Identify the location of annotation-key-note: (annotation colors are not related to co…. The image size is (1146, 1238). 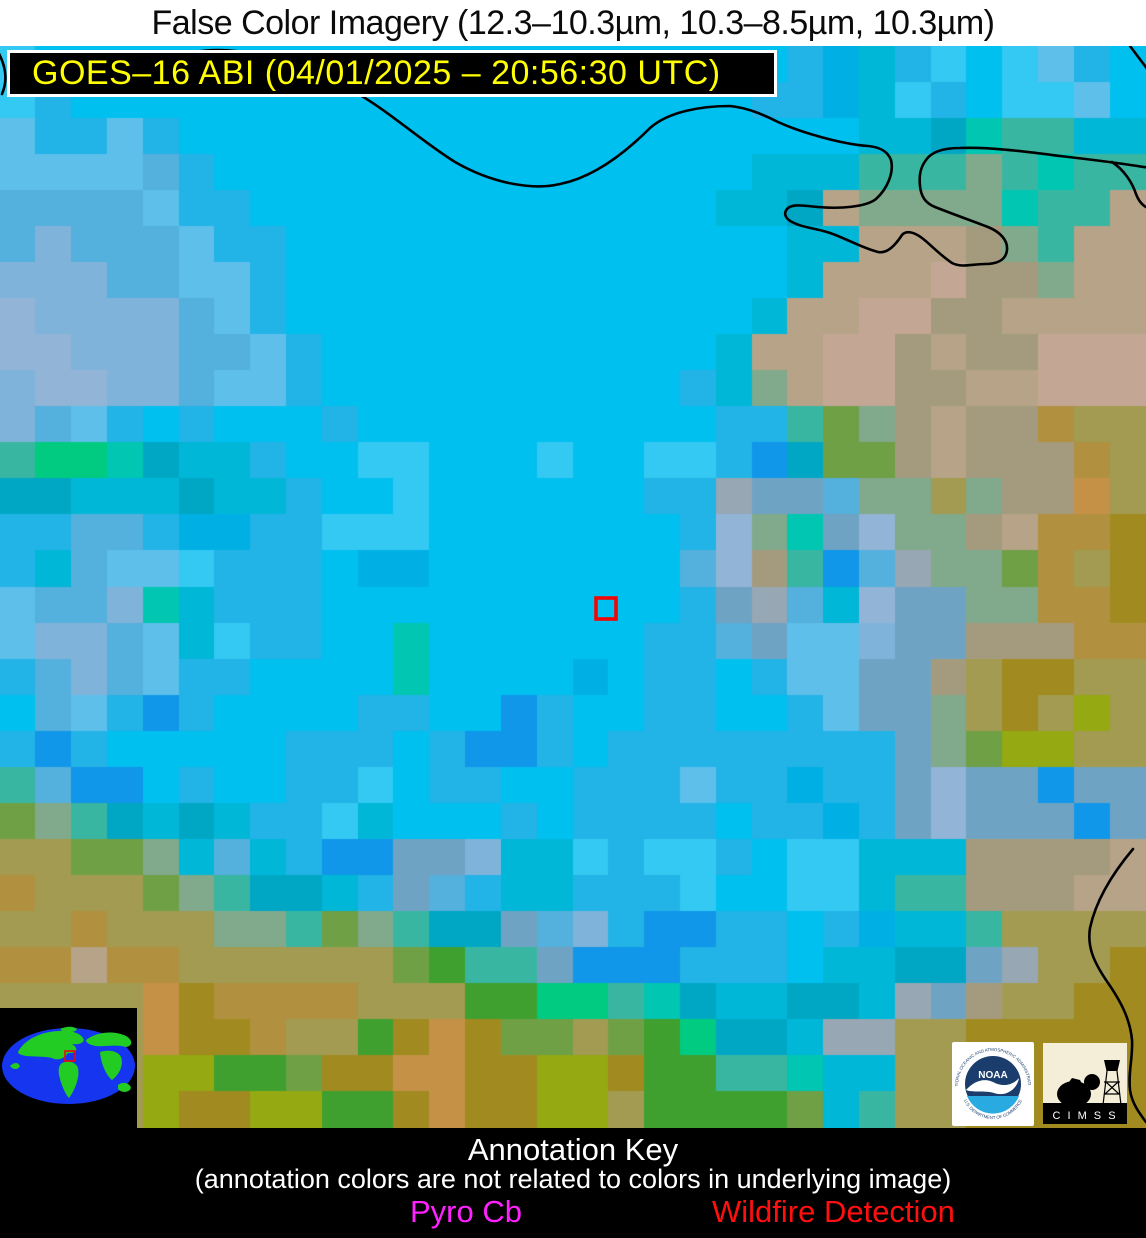
(573, 1179).